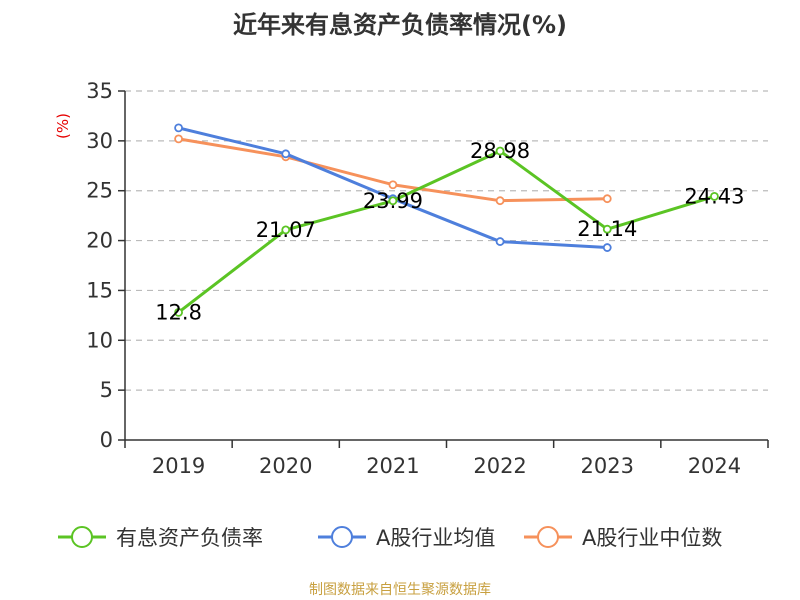 Image resolution: width=800 pixels, height=600 pixels. I want to click on data-label: 21.14, so click(607, 229).